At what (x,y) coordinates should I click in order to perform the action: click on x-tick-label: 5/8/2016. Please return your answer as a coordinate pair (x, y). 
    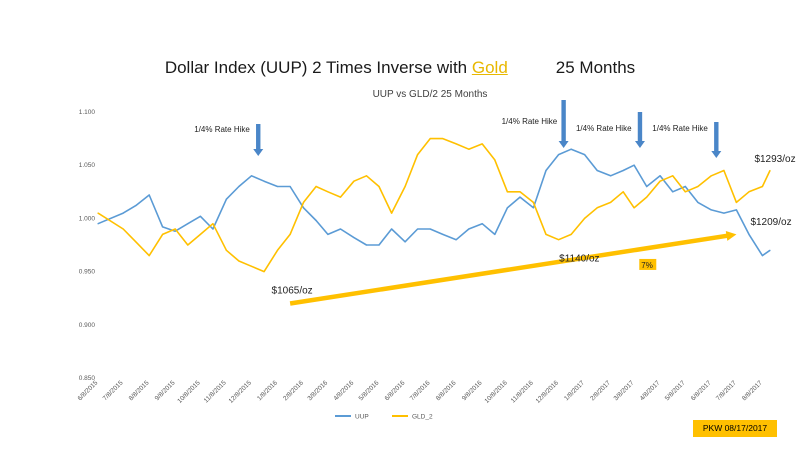
    Looking at the image, I should click on (369, 390).